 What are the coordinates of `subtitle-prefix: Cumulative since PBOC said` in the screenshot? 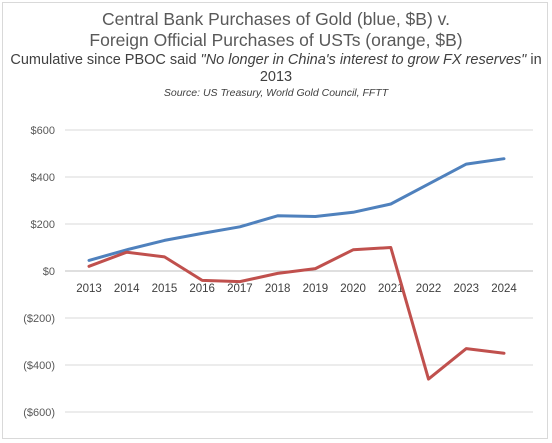 It's located at (105, 60).